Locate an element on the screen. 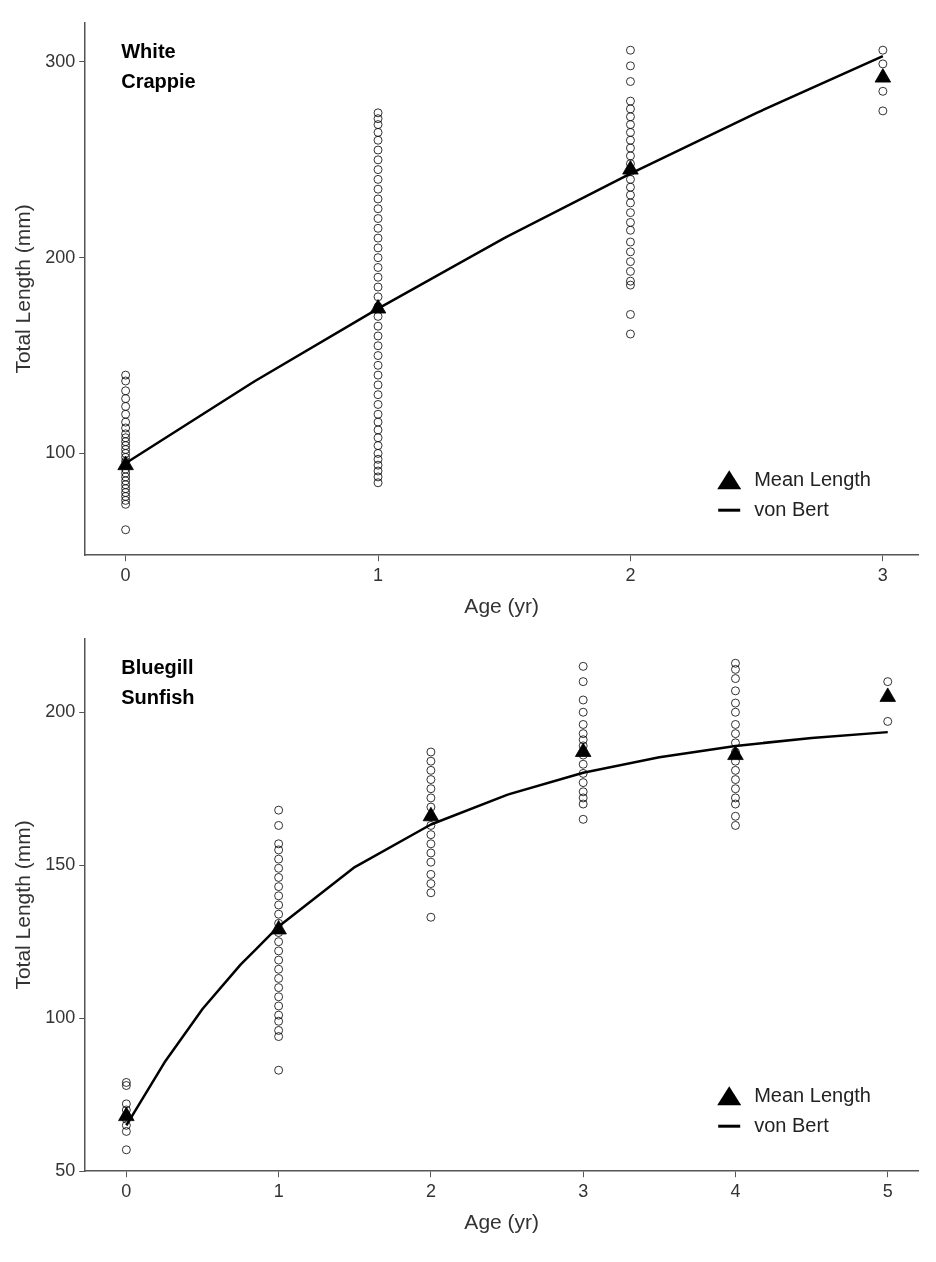  y-tick-label: 300 is located at coordinates (60, 60).